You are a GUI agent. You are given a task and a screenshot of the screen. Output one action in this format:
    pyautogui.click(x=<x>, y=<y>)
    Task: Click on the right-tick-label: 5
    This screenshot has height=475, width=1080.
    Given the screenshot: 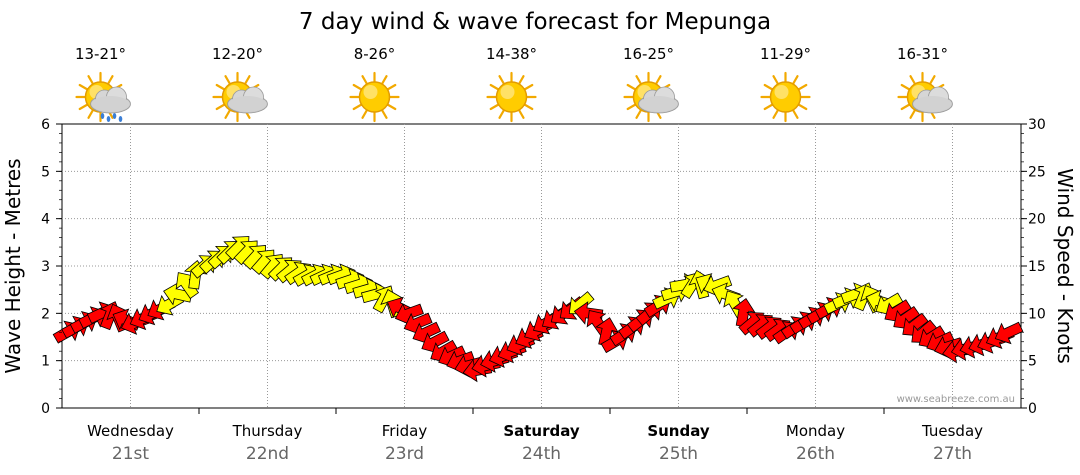 What is the action you would take?
    pyautogui.click(x=1032, y=362)
    